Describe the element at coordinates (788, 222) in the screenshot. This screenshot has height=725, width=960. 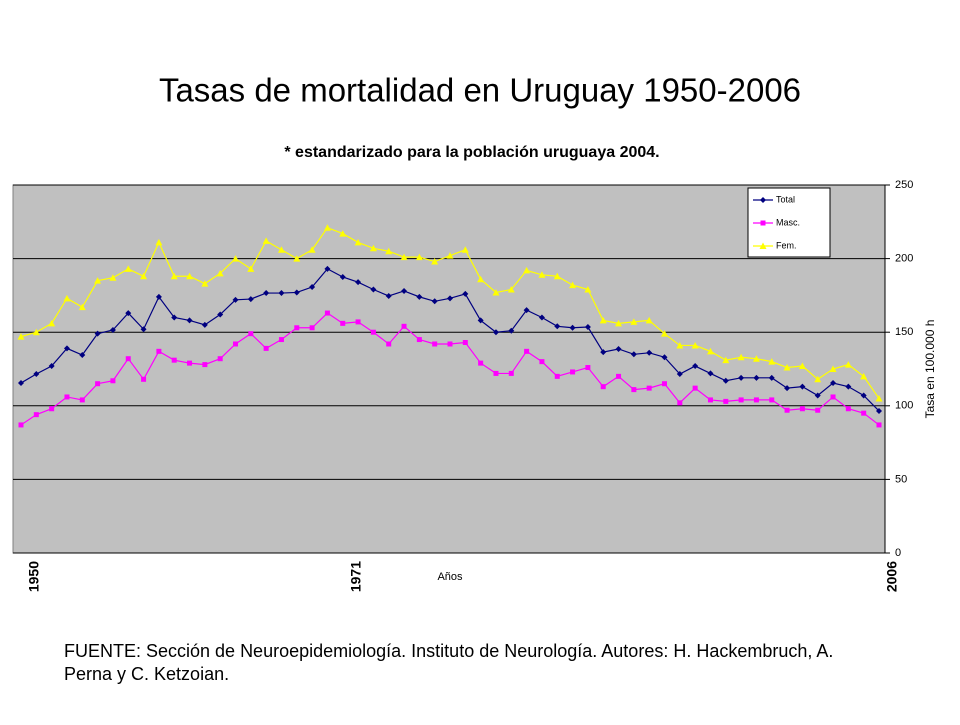
I see `legend-label: Masc.` at that location.